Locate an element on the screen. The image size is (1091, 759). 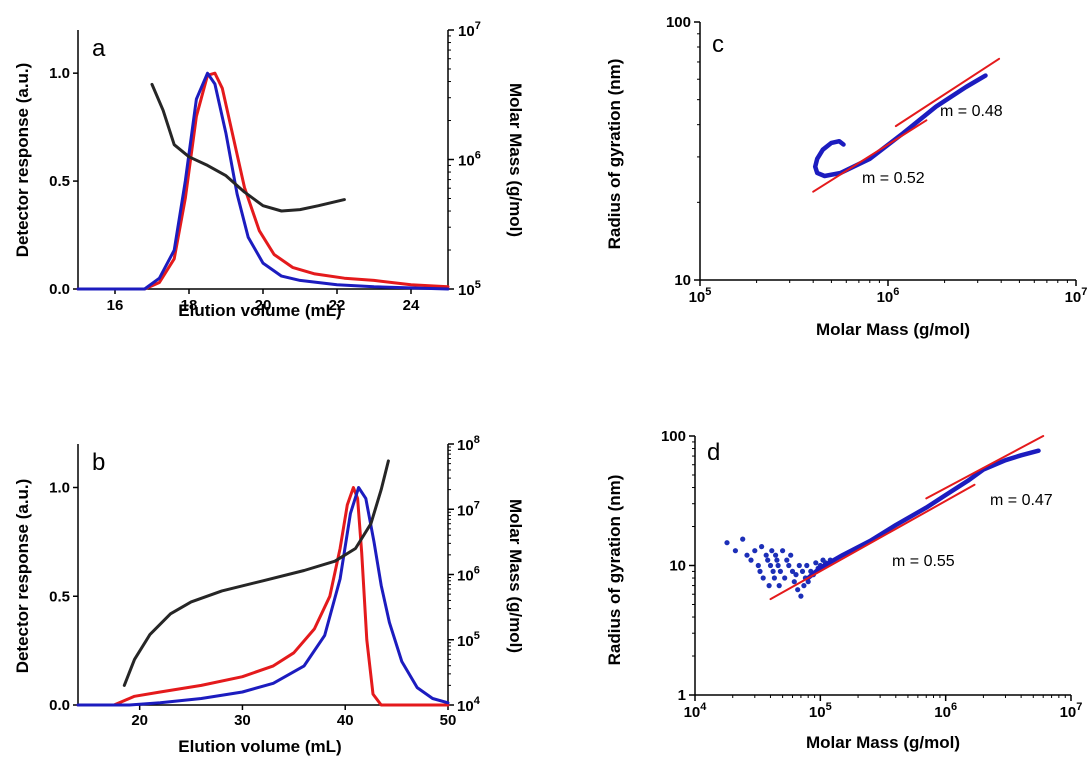
panel-d-x-tick-label: 10⁵ is located at coordinates (820, 711).